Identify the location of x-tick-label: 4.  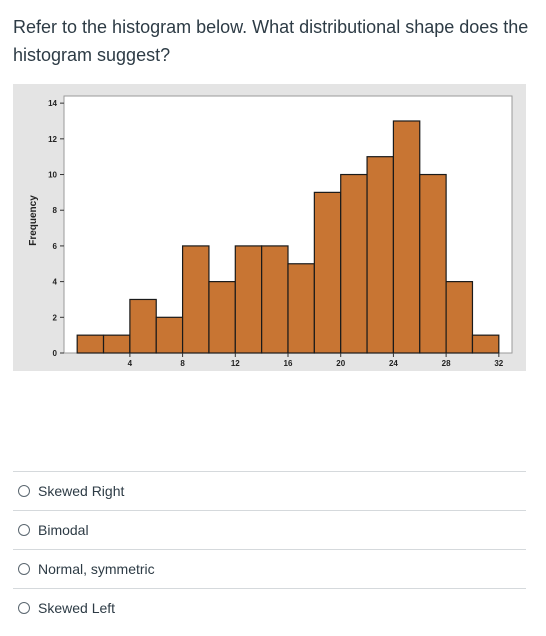
(130, 363).